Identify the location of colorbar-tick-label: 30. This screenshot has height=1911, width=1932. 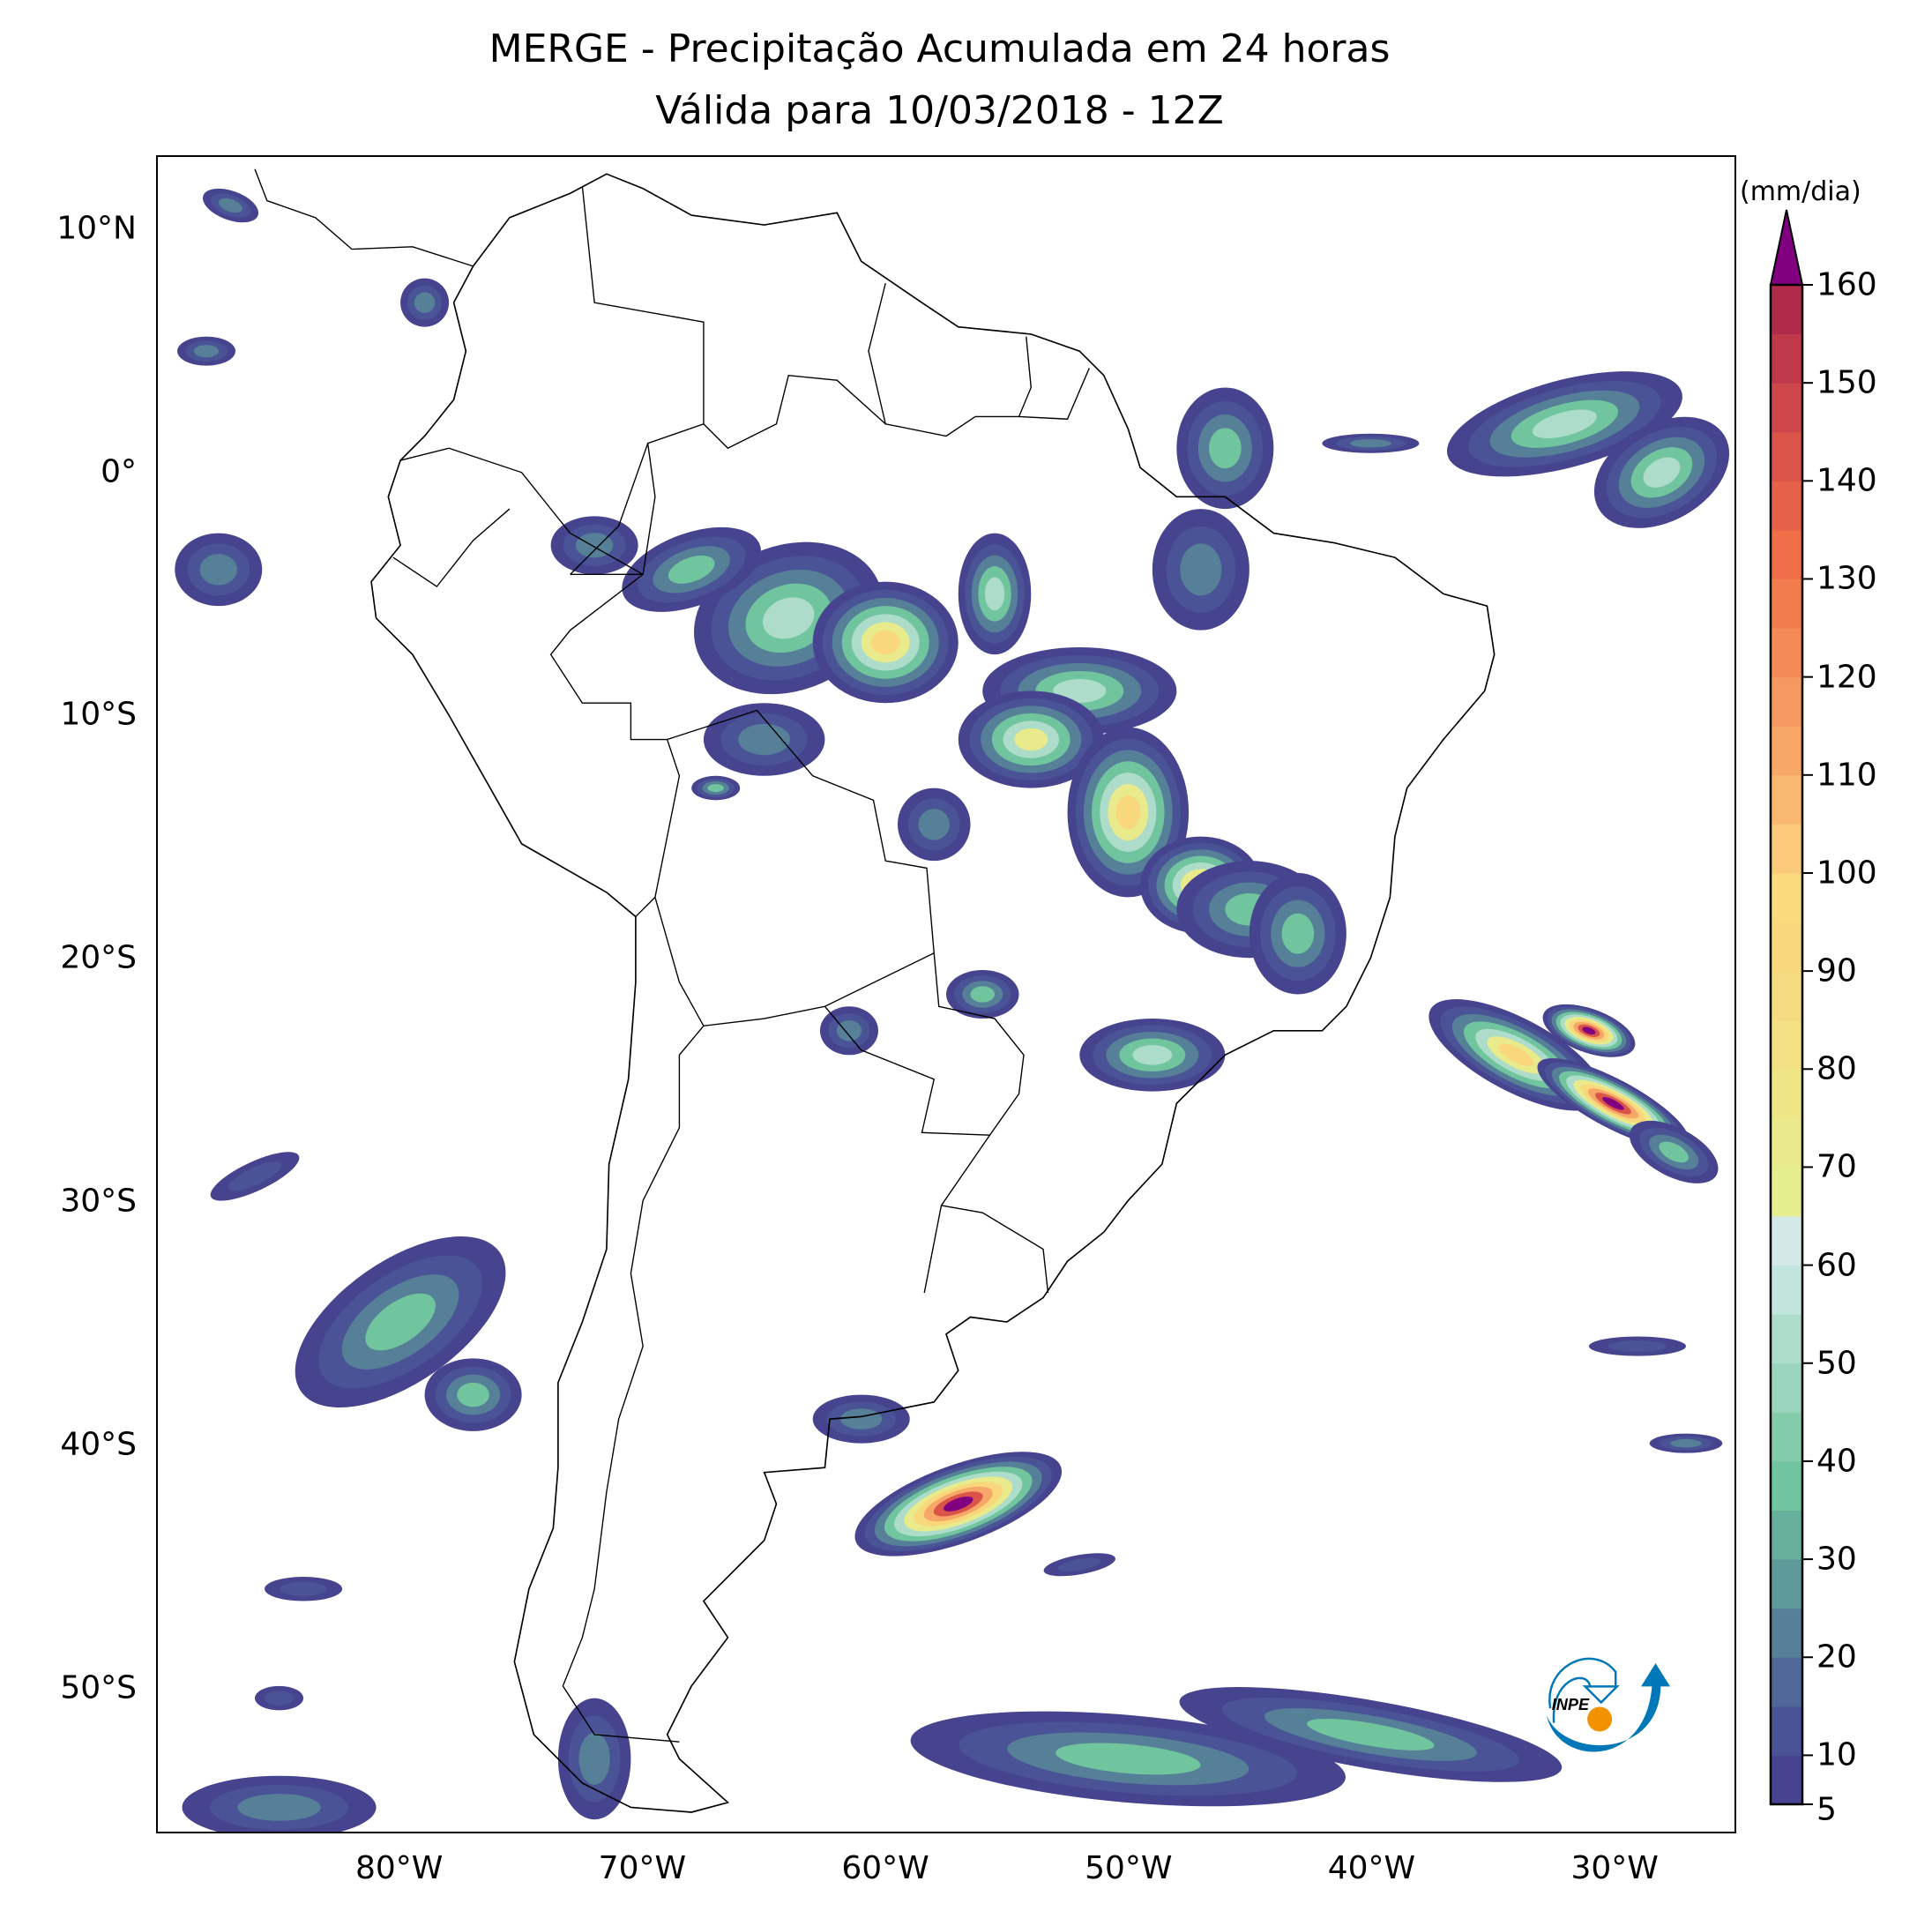
(1836, 1559).